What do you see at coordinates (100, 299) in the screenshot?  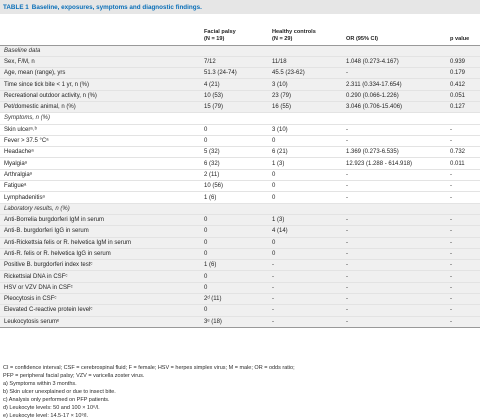 I see `table-cell: Pleocytosis in CSFᶜ` at bounding box center [100, 299].